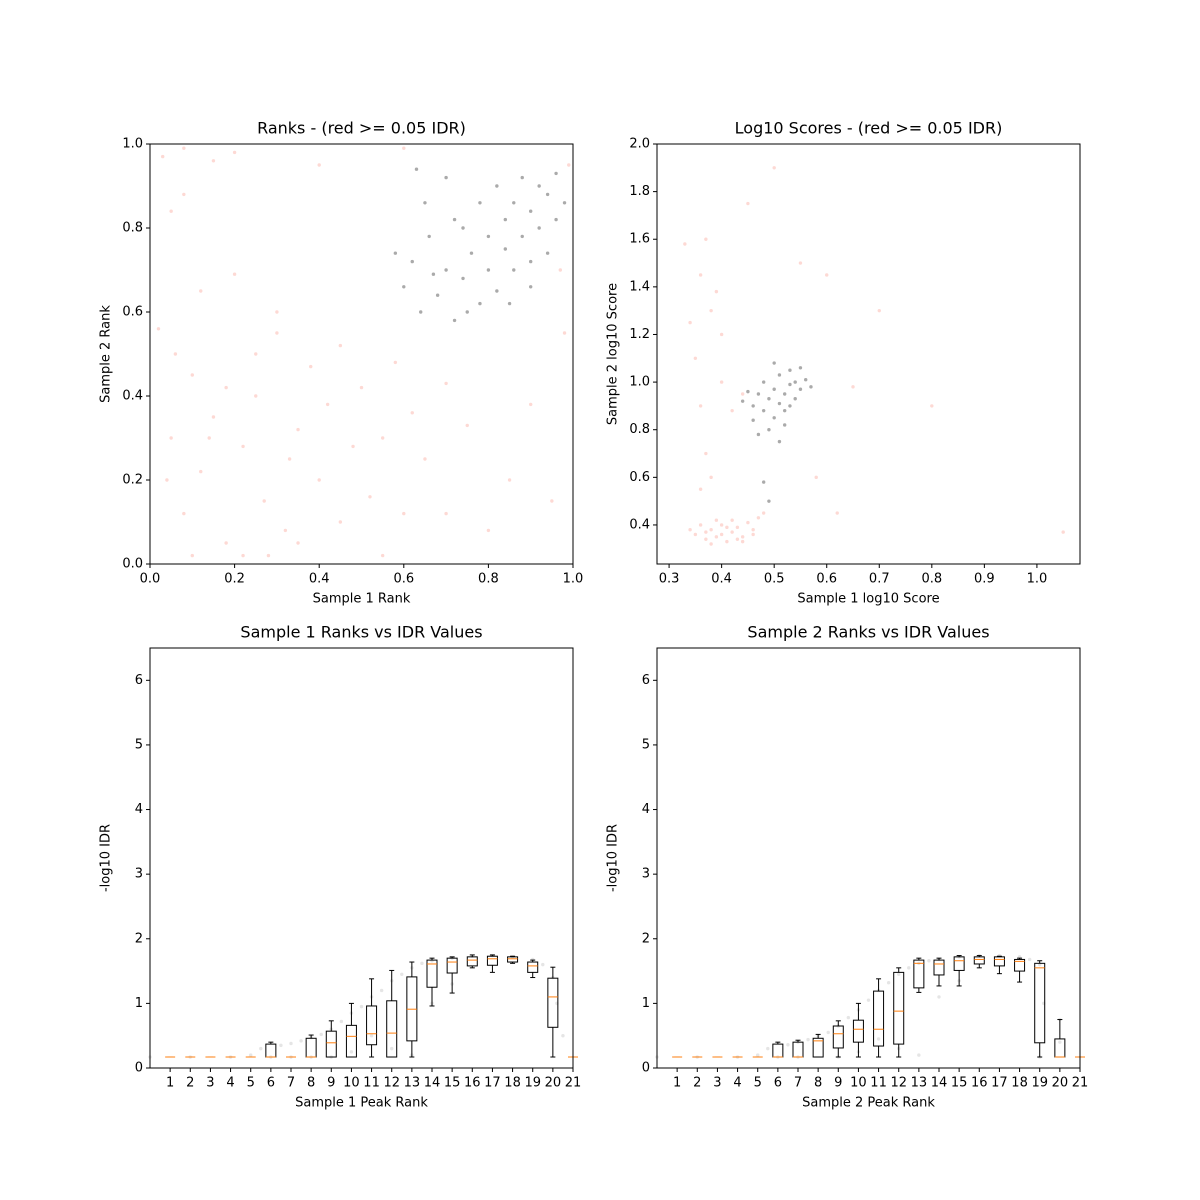 The width and height of the screenshot is (1200, 1200). Describe the element at coordinates (639, 191) in the screenshot. I see `y-tick-label: 1.8` at that location.